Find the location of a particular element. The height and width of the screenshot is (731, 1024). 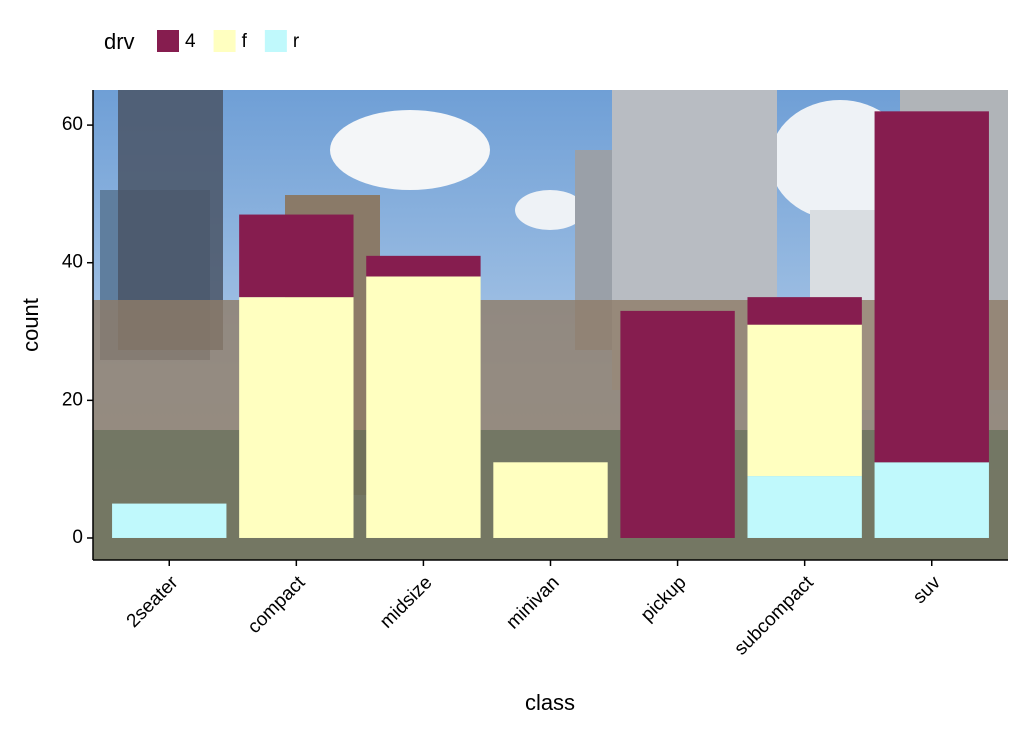

x-axis-title: class is located at coordinates (550, 702).